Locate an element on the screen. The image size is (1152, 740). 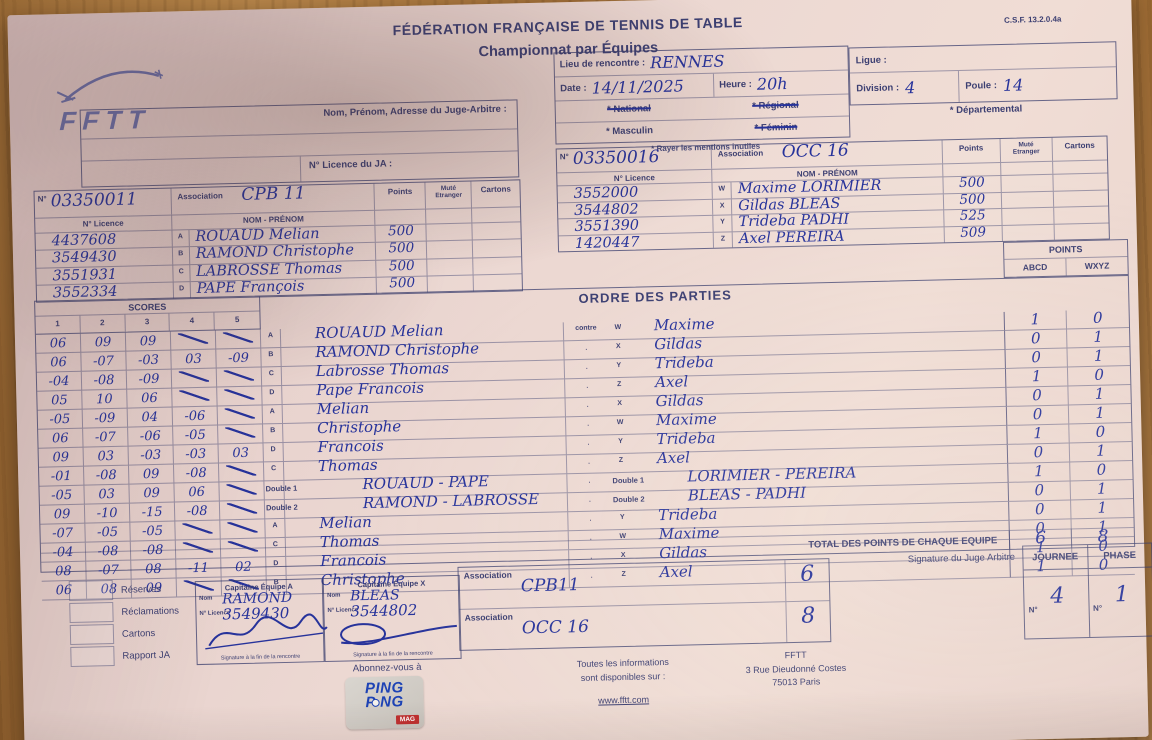
fftt-address: FFTT 3 Rue Dieudonné Costes 75013 Paris is located at coordinates (796, 669).